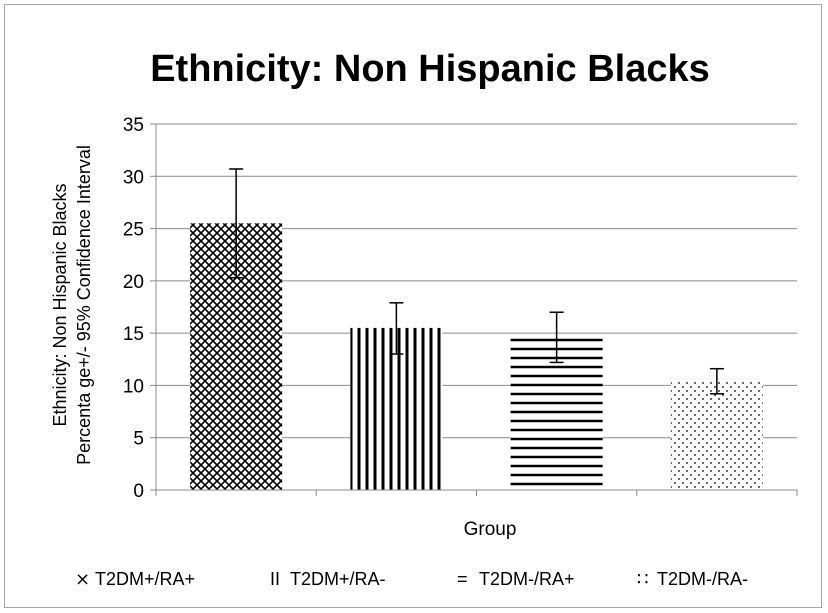 The height and width of the screenshot is (613, 828). I want to click on y-tick-label: 20, so click(133, 282).